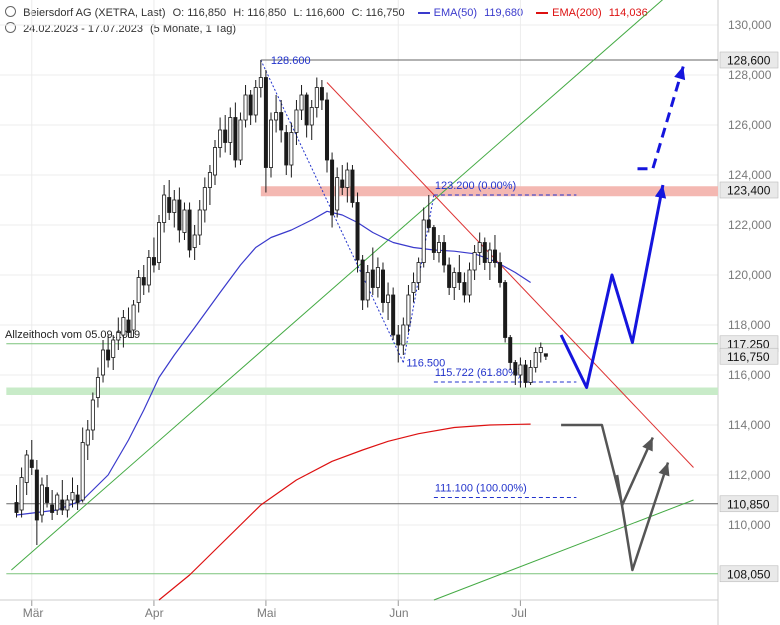  Describe the element at coordinates (518, 613) in the screenshot. I see `x-tick-label: Jul` at that location.